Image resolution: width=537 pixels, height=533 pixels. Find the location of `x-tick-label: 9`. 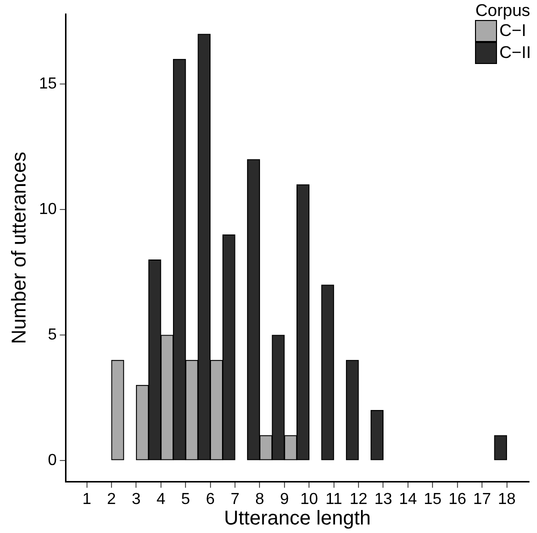

x-tick-label: 9 is located at coordinates (284, 499).